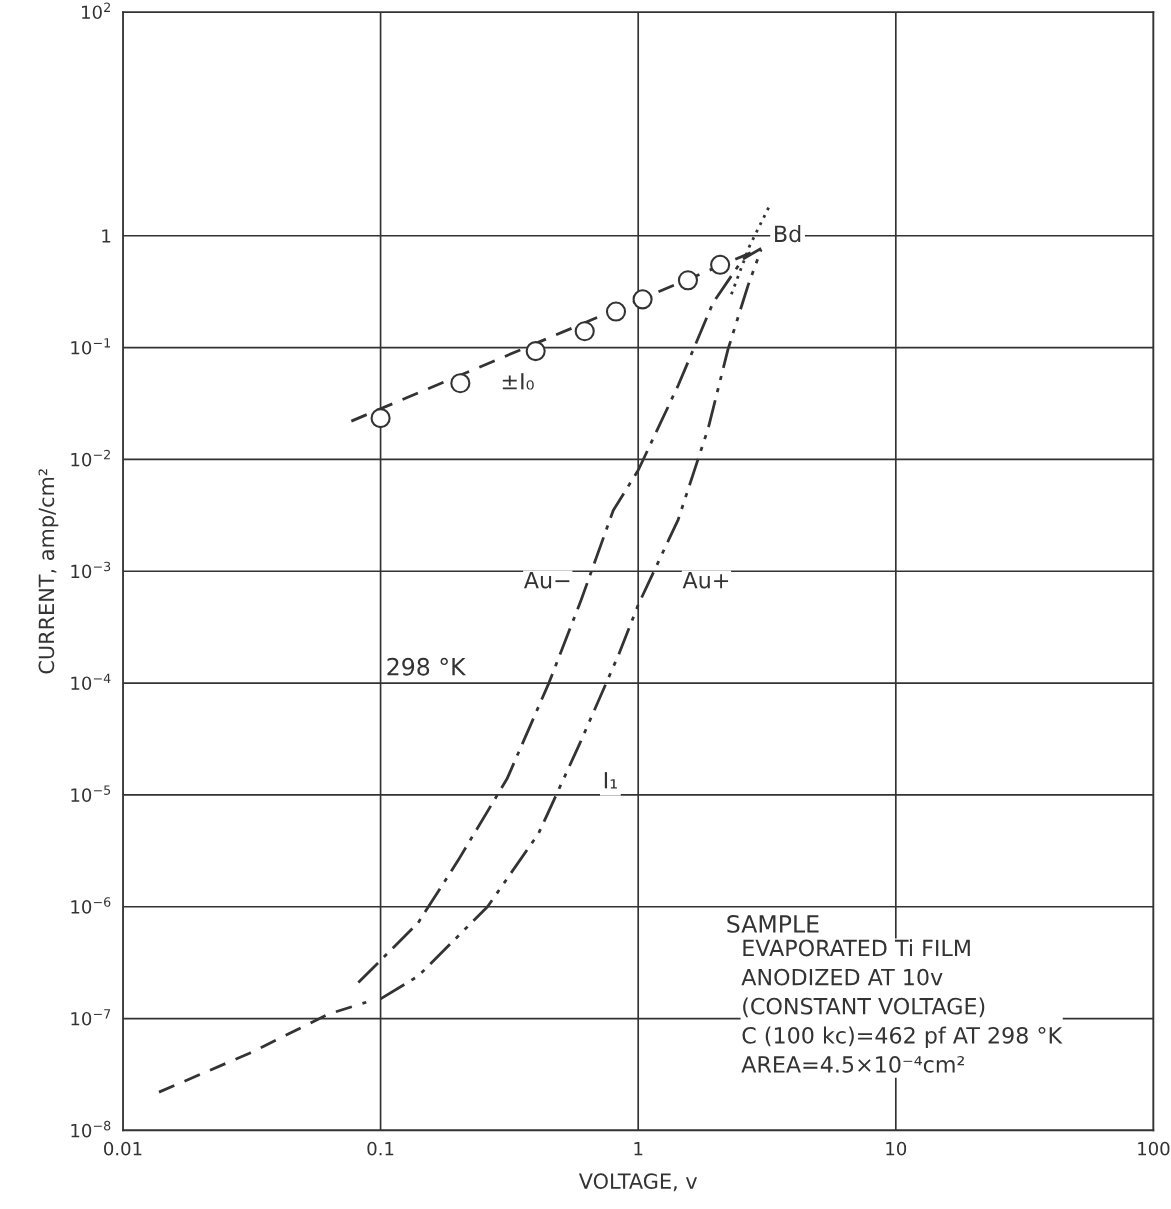 The image size is (1171, 1209). Describe the element at coordinates (705, 580) in the screenshot. I see `annotation: Au+` at that location.